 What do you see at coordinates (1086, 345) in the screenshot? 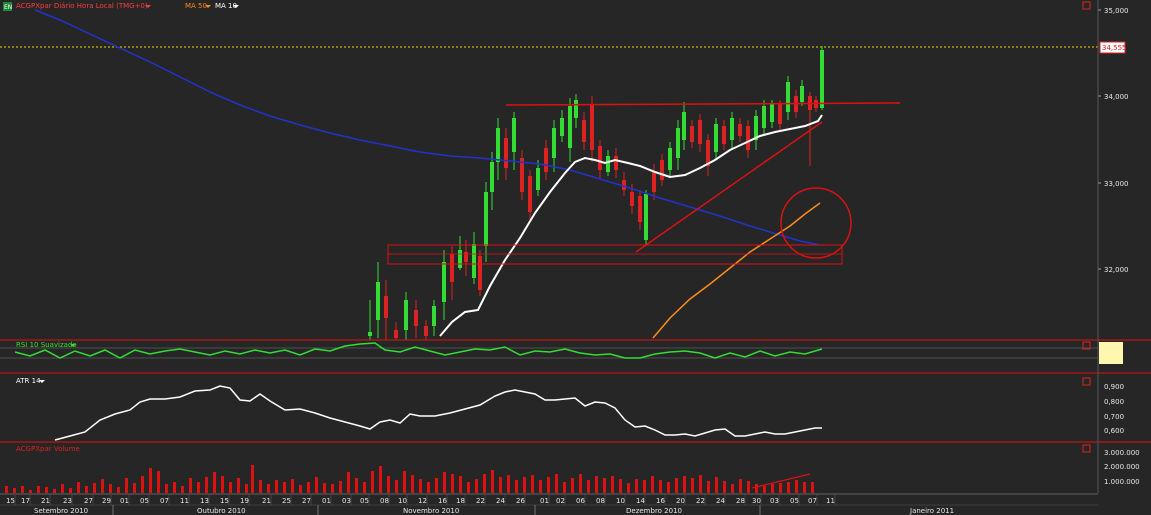
I see `rsi-panel-maximize-icon` at bounding box center [1086, 345].